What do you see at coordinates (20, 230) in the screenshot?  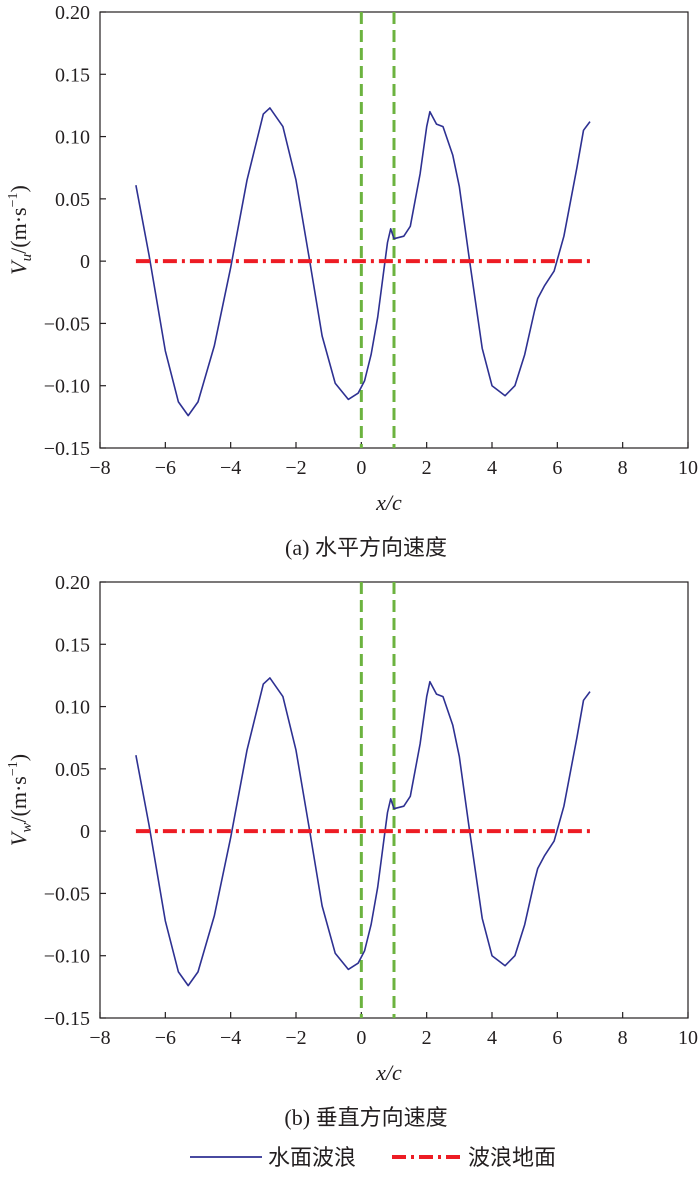 I see `y-axis-title: Vu/(m·s−1)` at bounding box center [20, 230].